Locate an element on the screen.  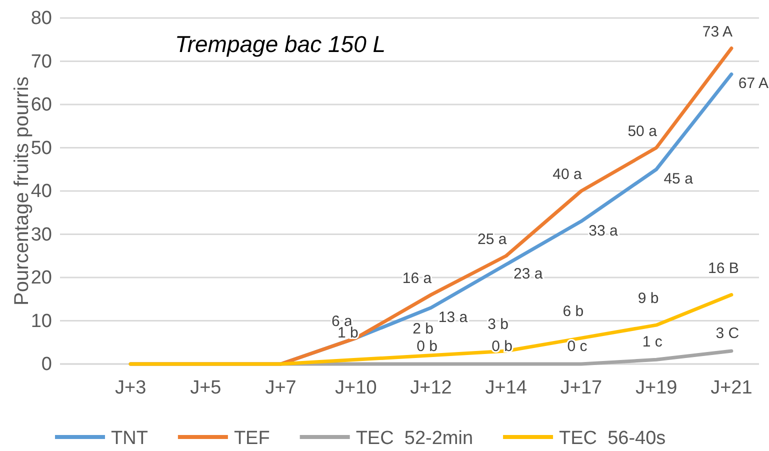
data-label: 0 b is located at coordinates (427, 346).